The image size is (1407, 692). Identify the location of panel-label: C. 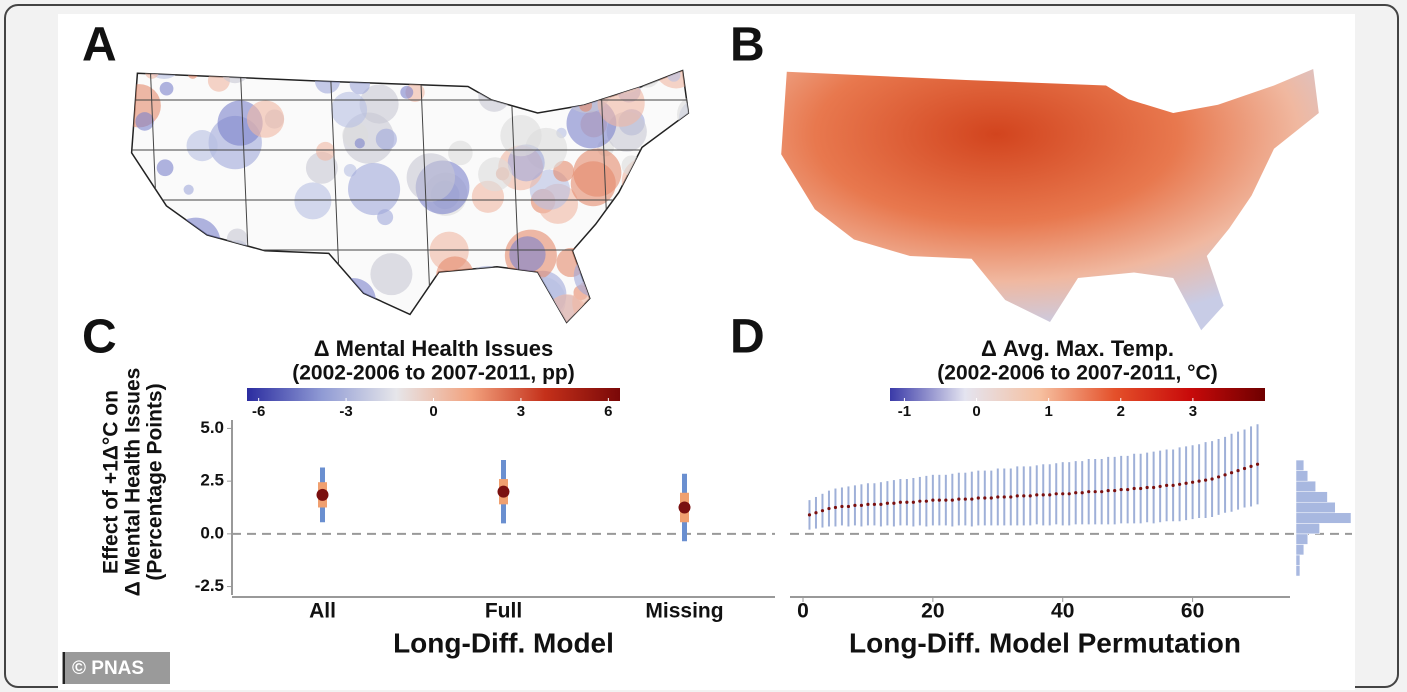
(99, 337).